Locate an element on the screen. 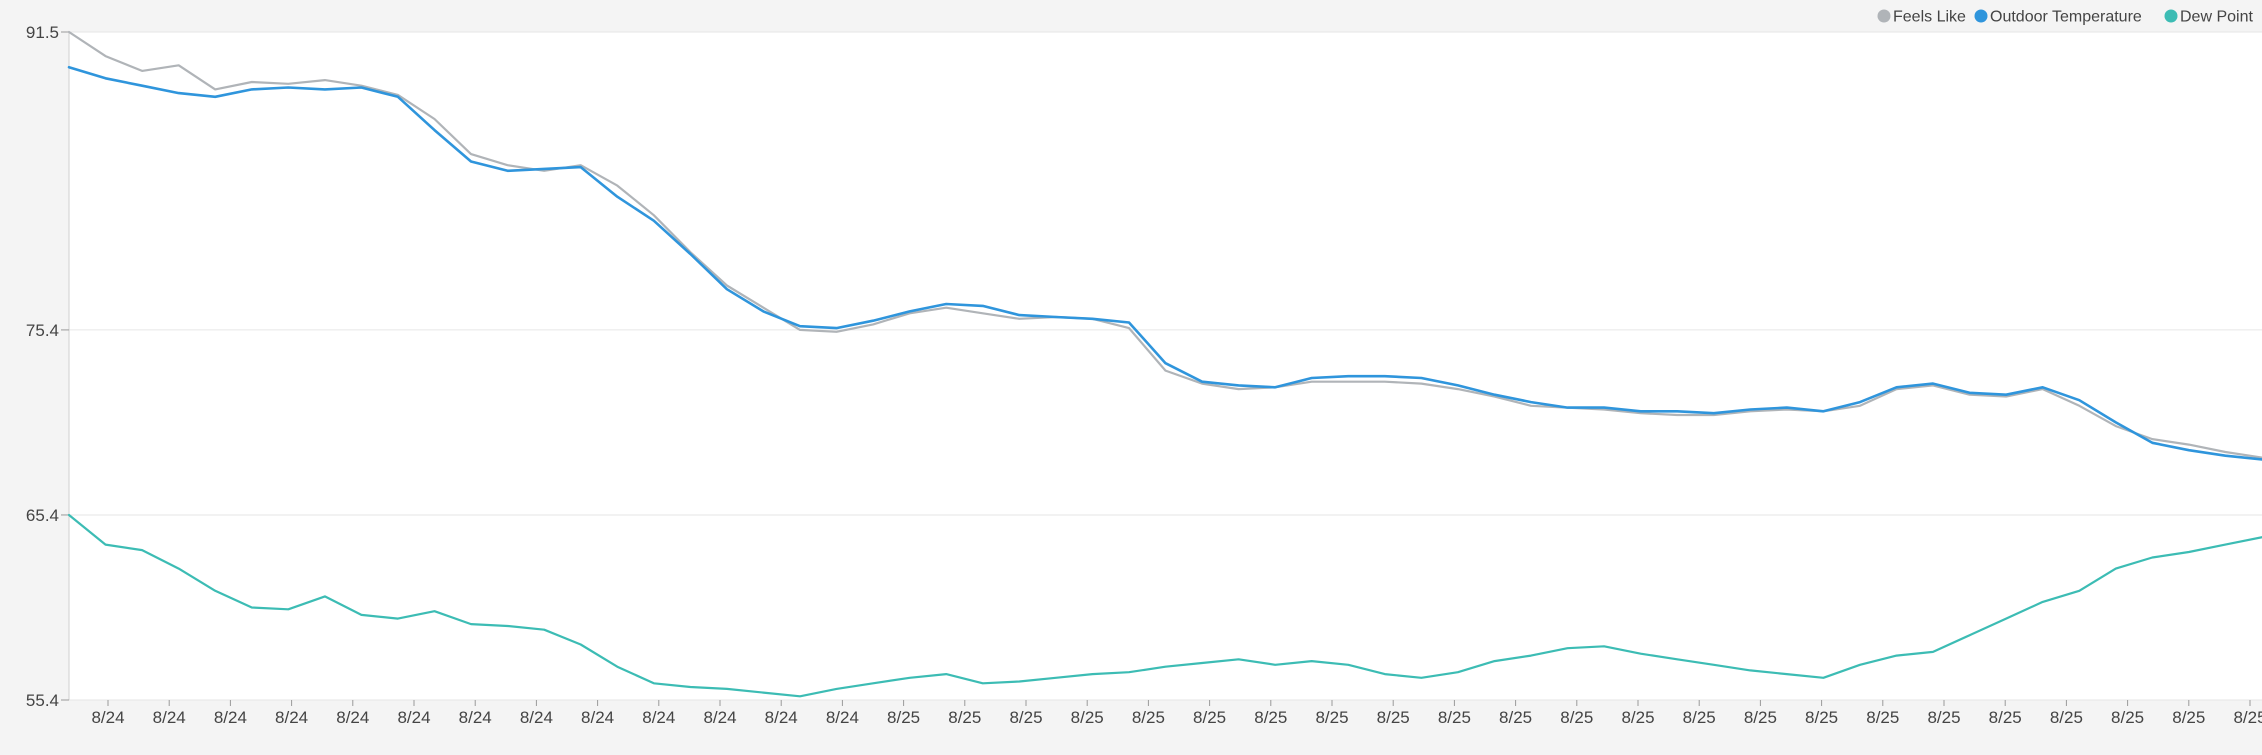 The height and width of the screenshot is (755, 2262). legend: Feels Like Outdoor Temperature Dew Point is located at coordinates (2065, 17).